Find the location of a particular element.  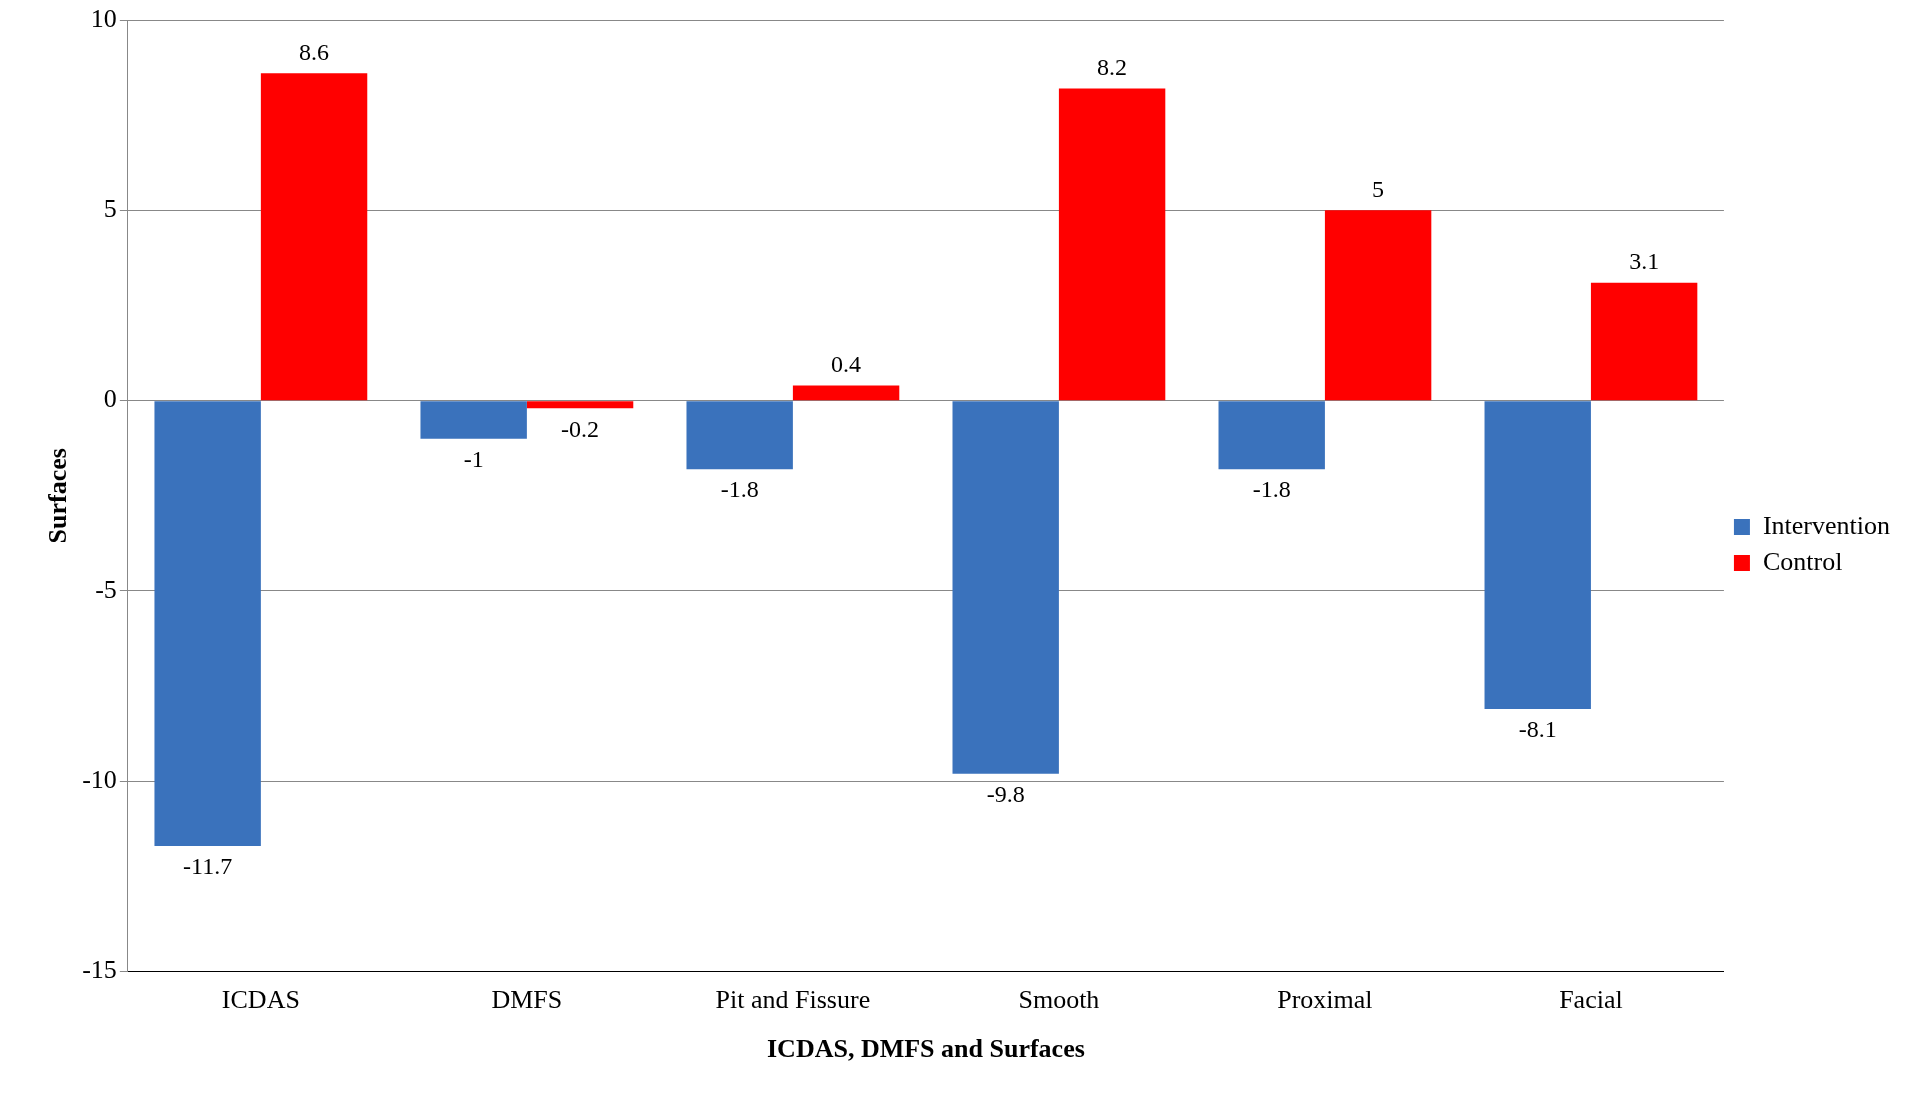

x-tick-label: Proximal is located at coordinates (1325, 1000).